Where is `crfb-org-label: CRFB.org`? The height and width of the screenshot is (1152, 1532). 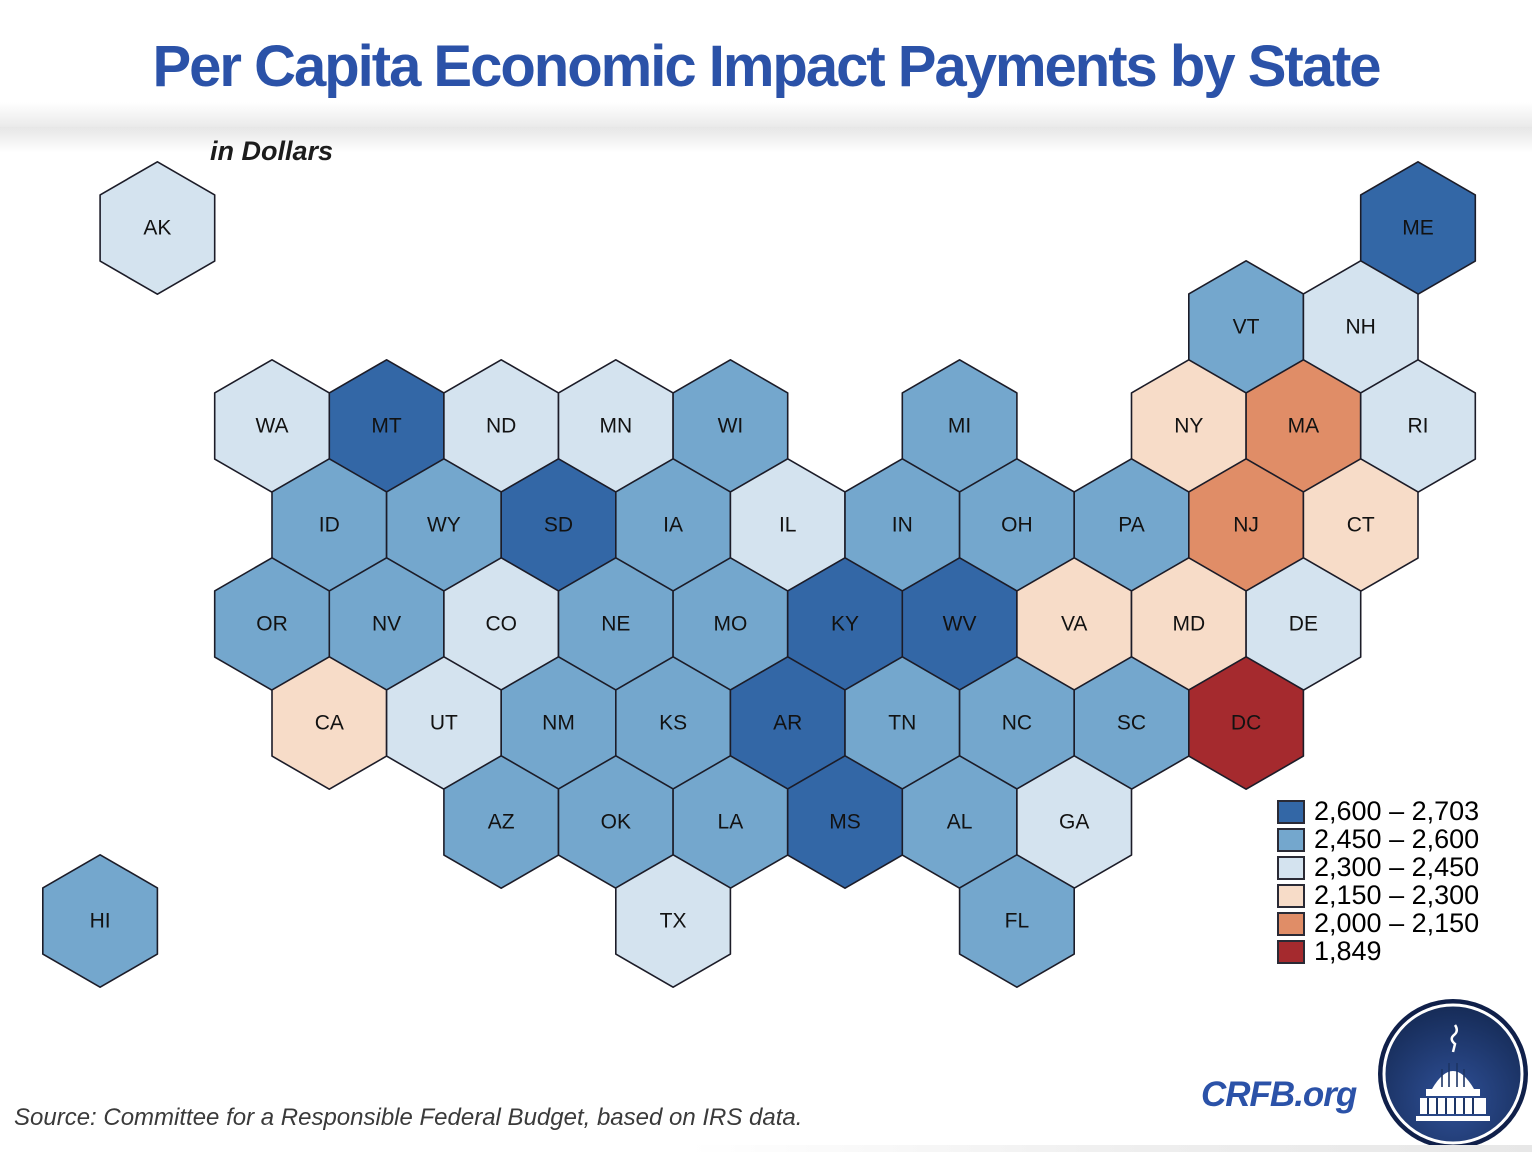 crfb-org-label: CRFB.org is located at coordinates (1279, 1094).